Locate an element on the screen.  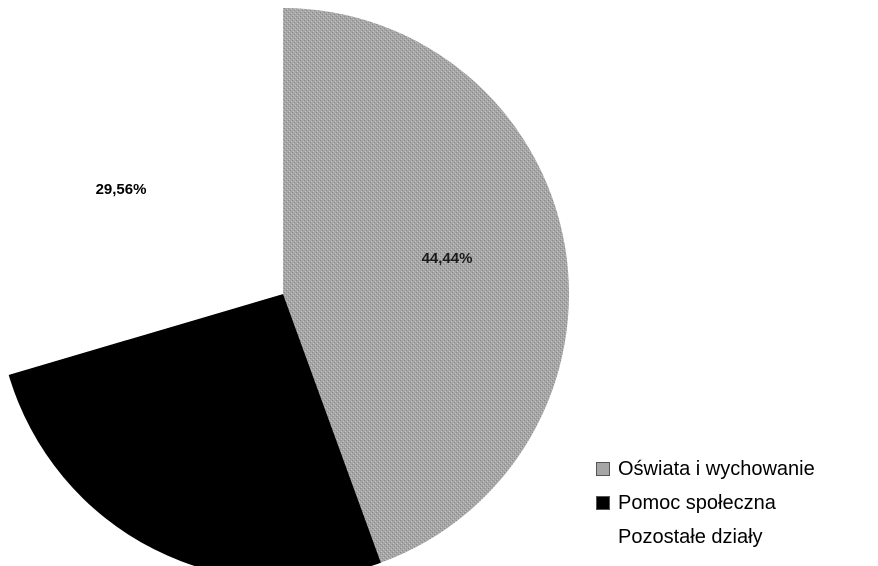
slice-label-pozostale: 29,56% is located at coordinates (121, 189).